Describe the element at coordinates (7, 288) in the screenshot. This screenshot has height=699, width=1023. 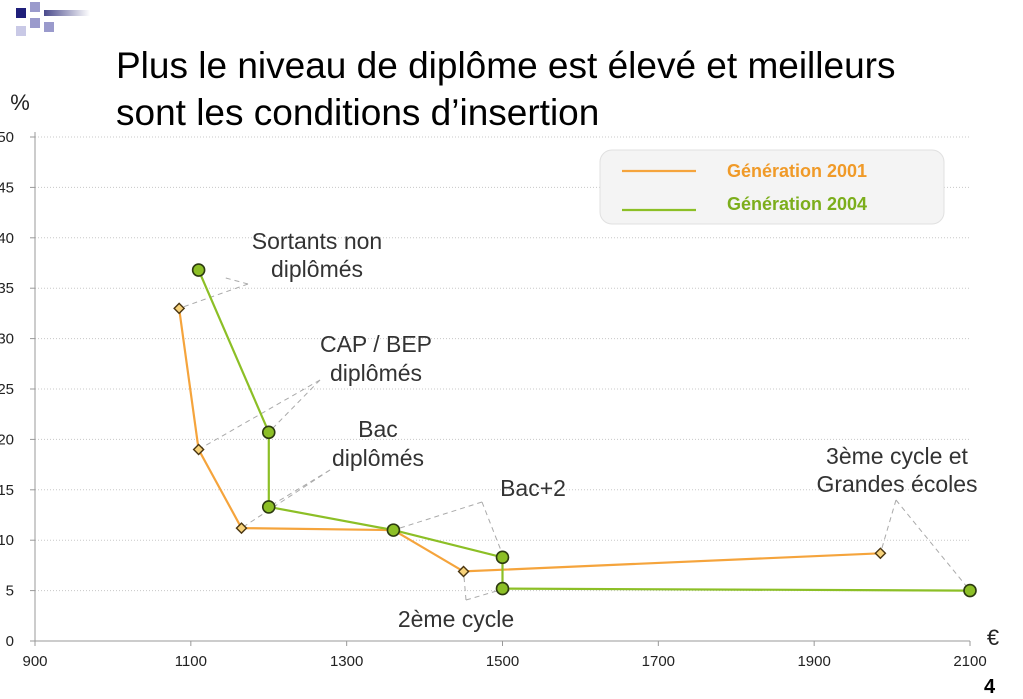
I see `y-tick-label: 35` at that location.